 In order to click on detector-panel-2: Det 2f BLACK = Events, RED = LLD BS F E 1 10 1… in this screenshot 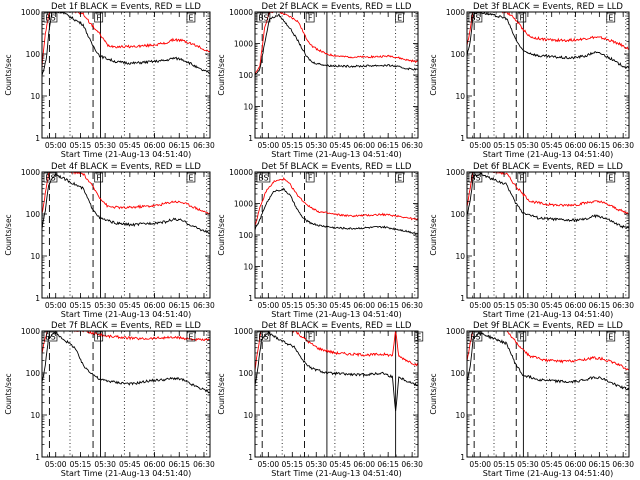, I will do `click(320, 80)`.